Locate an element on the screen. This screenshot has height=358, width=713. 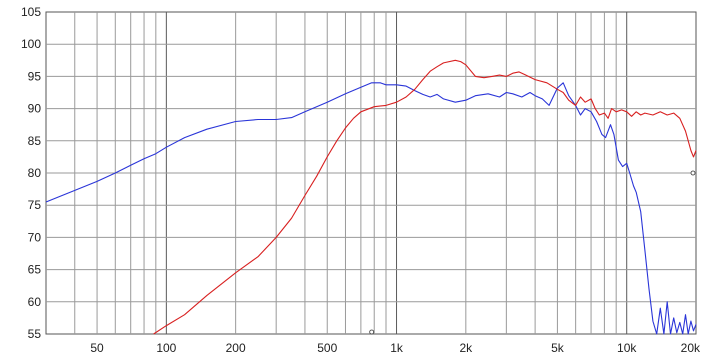
y-tick-label: 75 is located at coordinates (35, 205).